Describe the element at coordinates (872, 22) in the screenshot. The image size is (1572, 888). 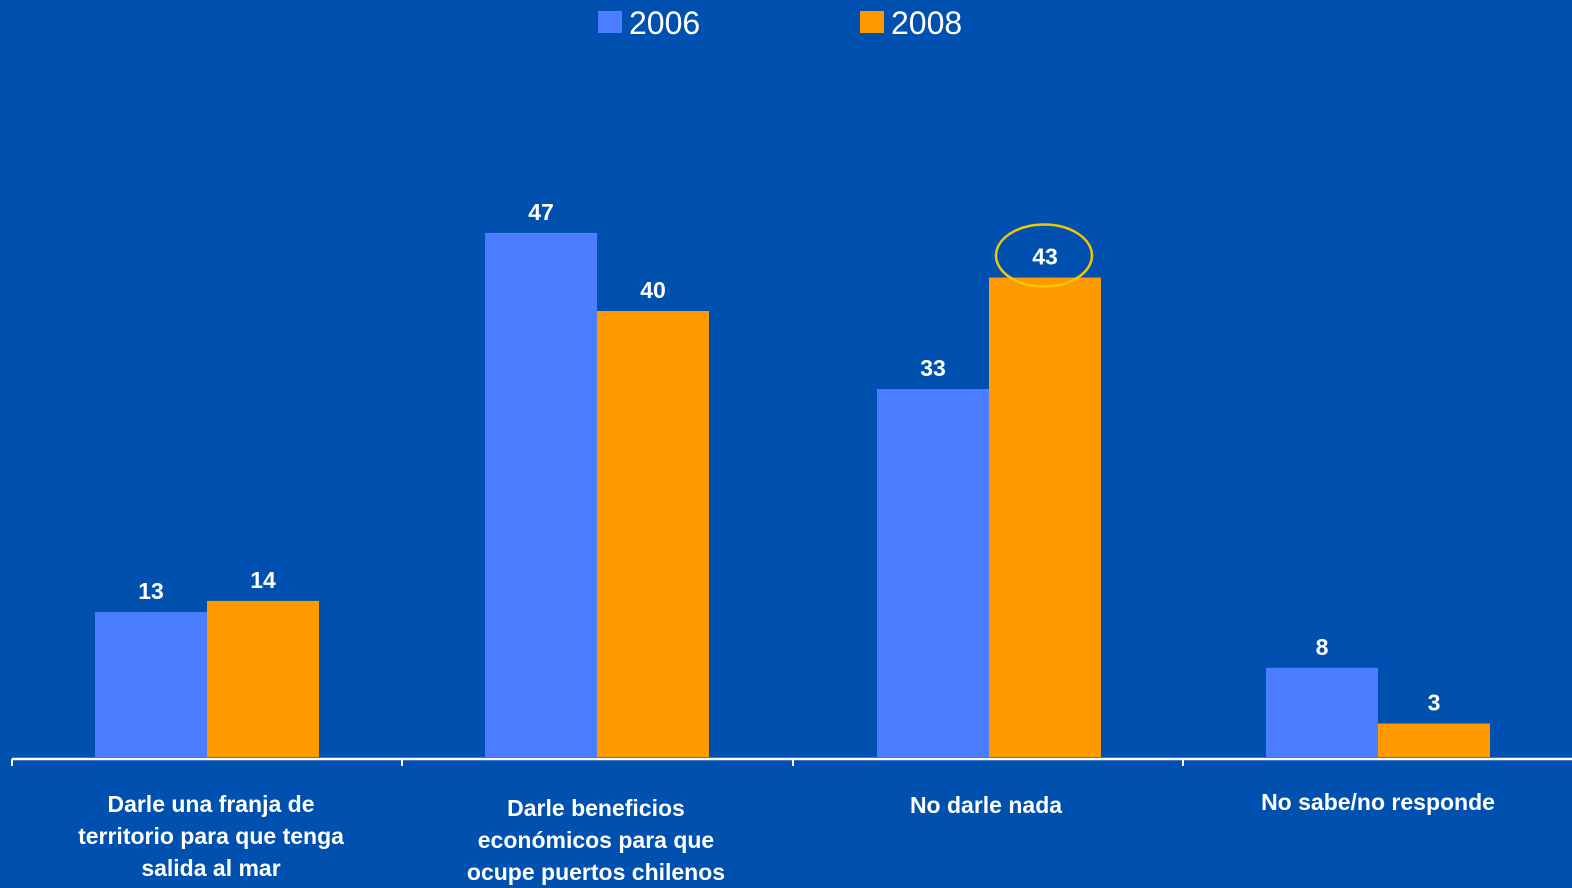
I see `legend-swatch-2008` at that location.